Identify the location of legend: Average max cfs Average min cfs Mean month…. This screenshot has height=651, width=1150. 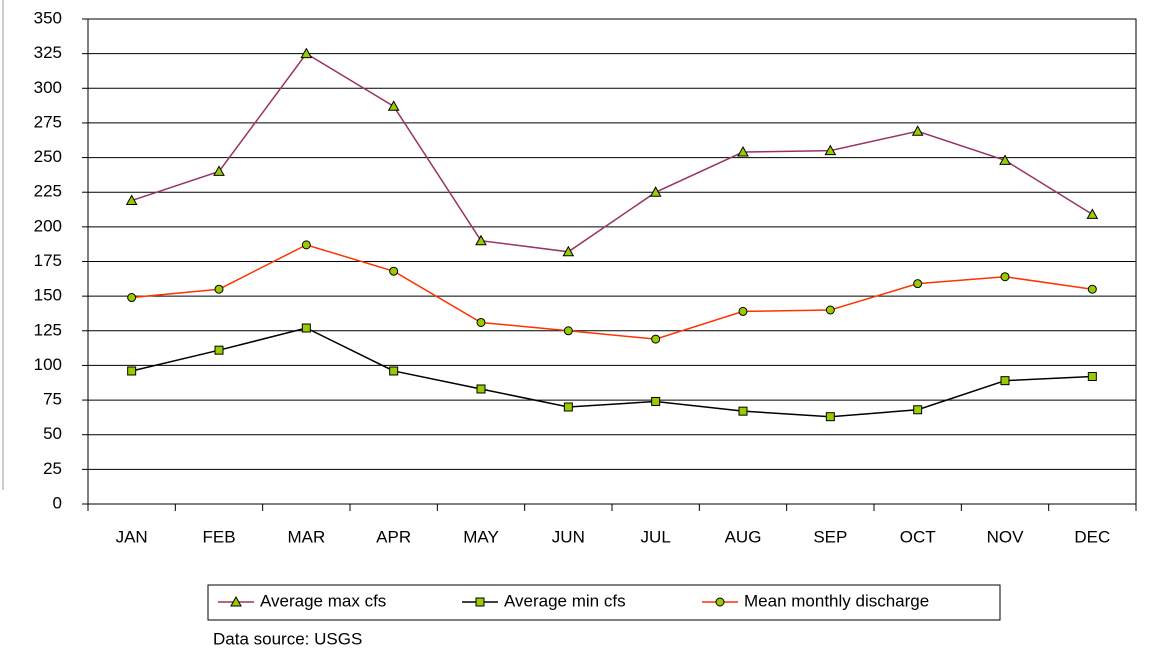
(604, 602).